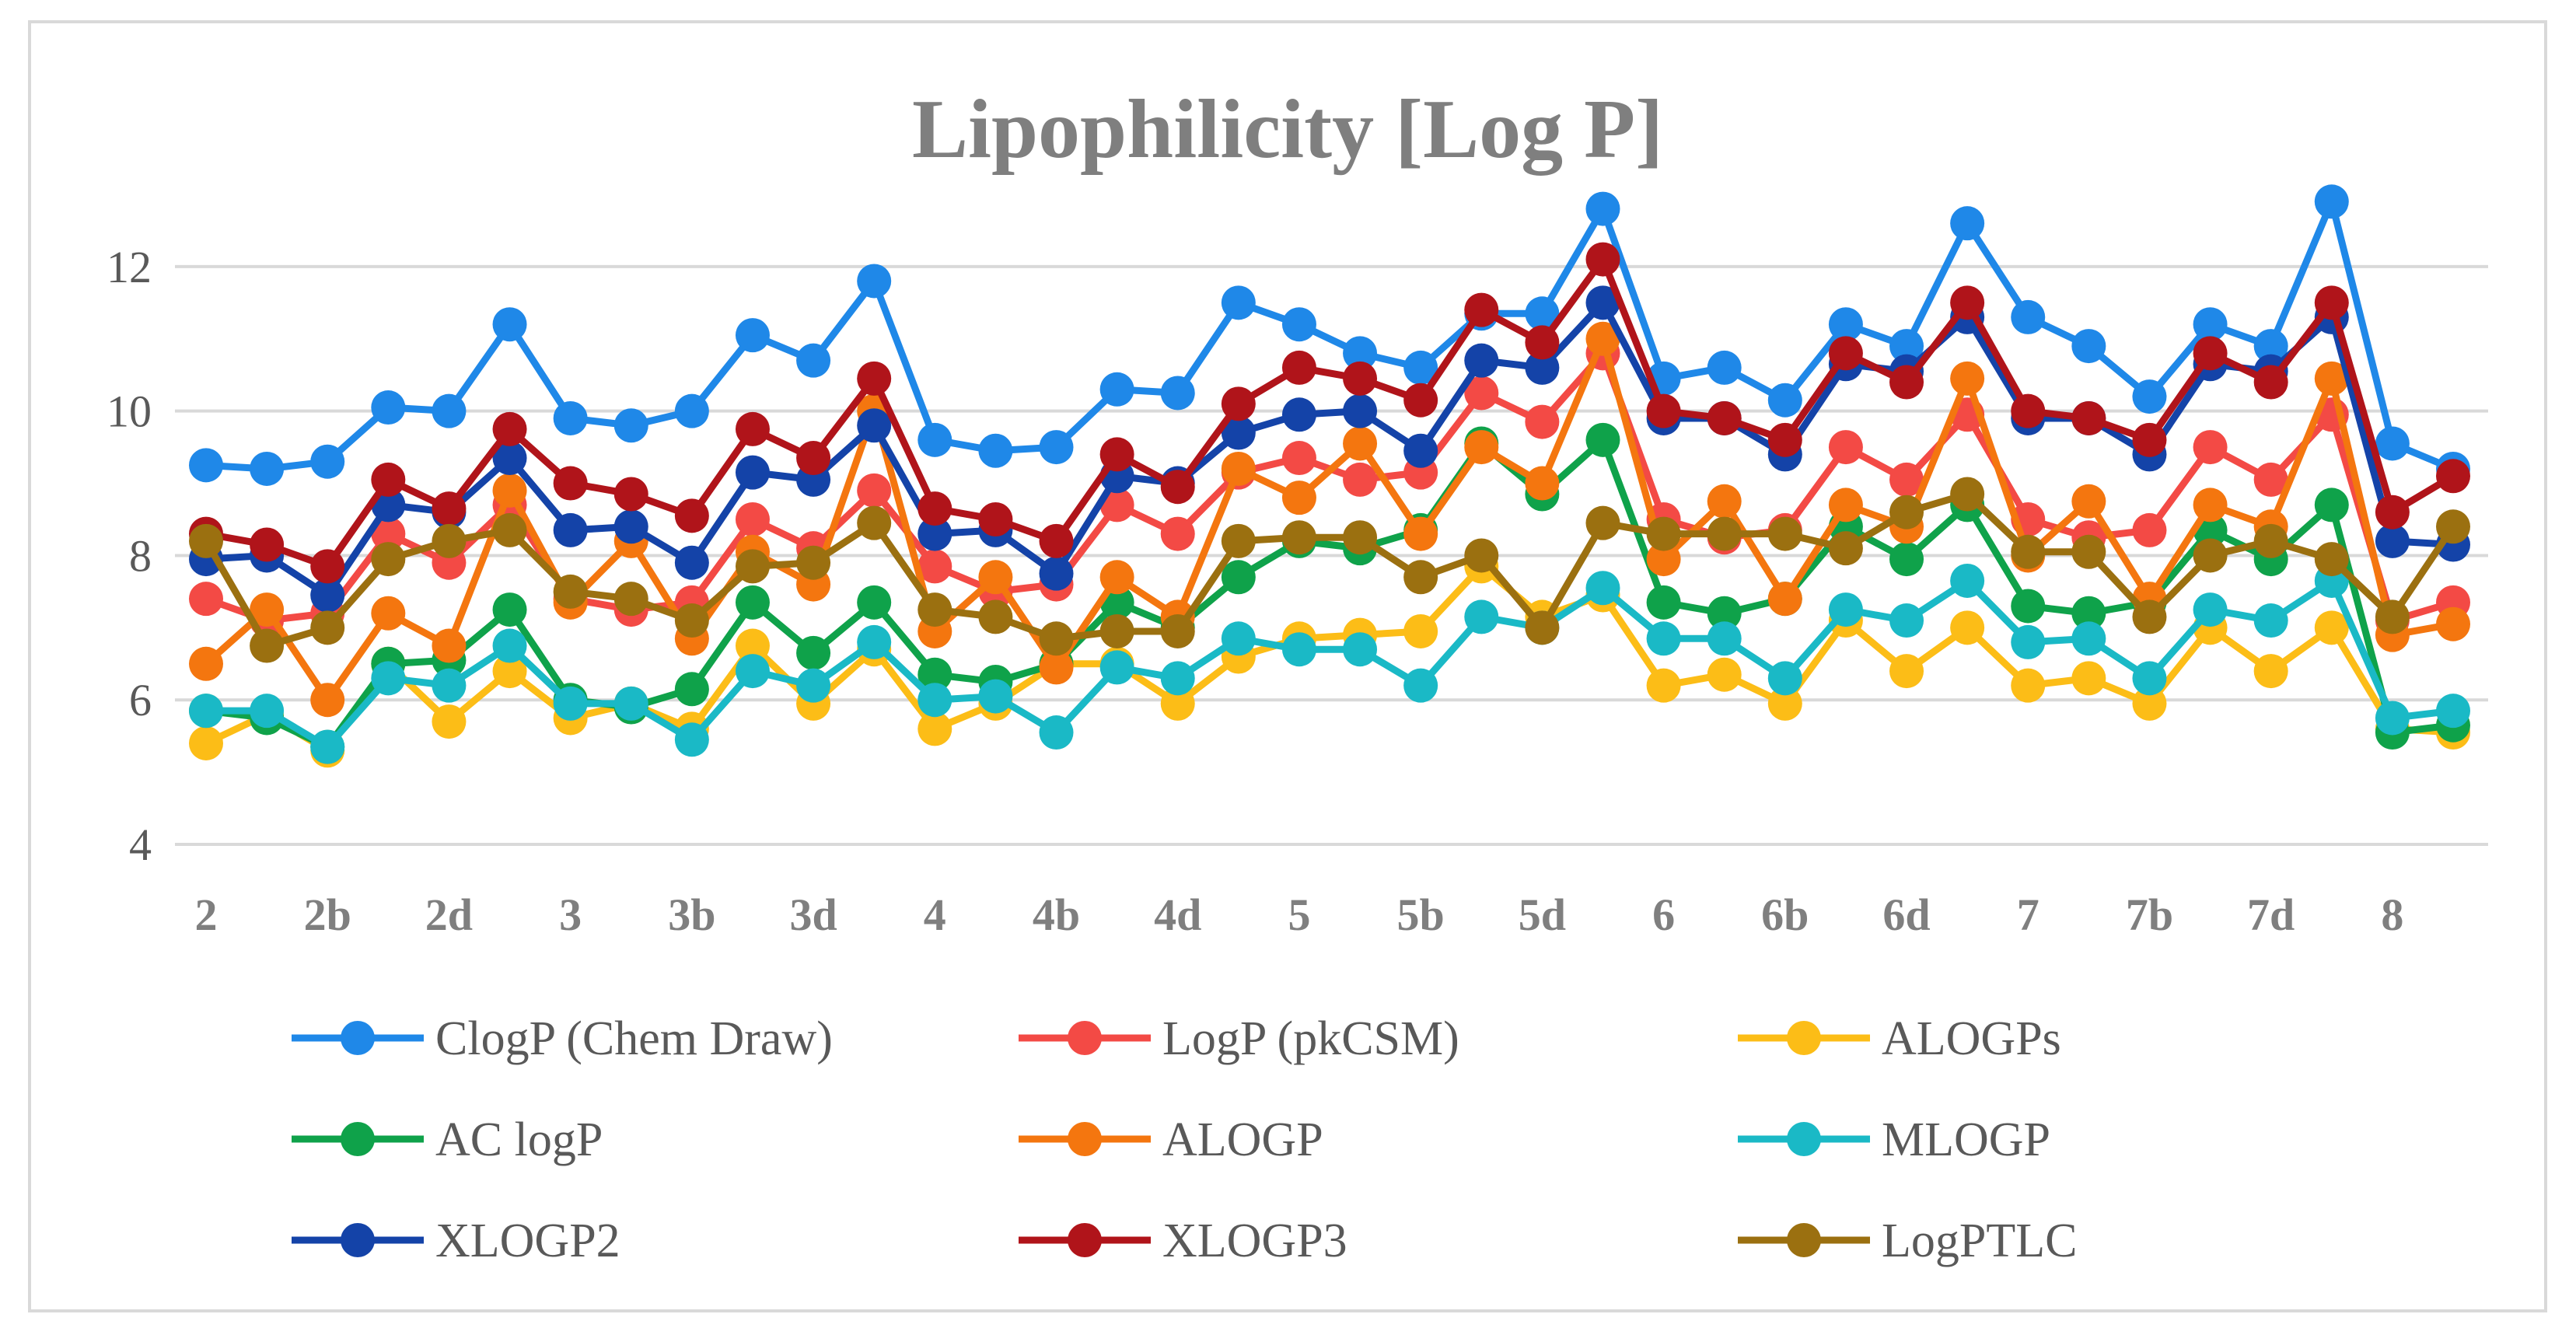  Describe the element at coordinates (1906, 915) in the screenshot. I see `x-tick-label: 6d` at that location.